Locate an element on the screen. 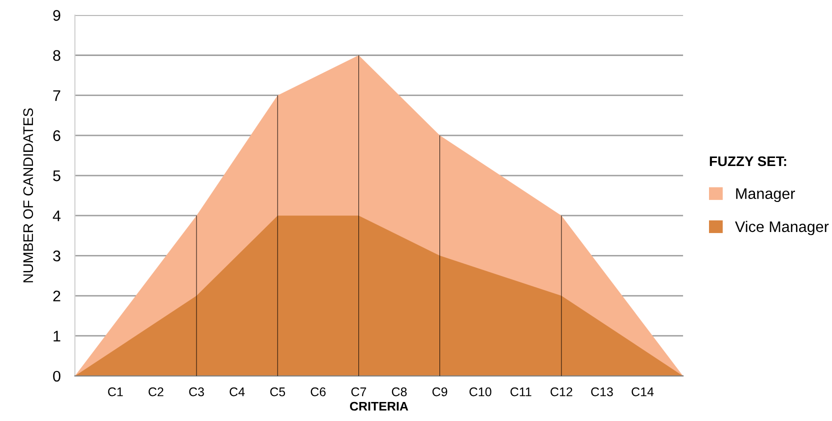 Image resolution: width=832 pixels, height=421 pixels. legend-label: Vice Manager is located at coordinates (782, 228).